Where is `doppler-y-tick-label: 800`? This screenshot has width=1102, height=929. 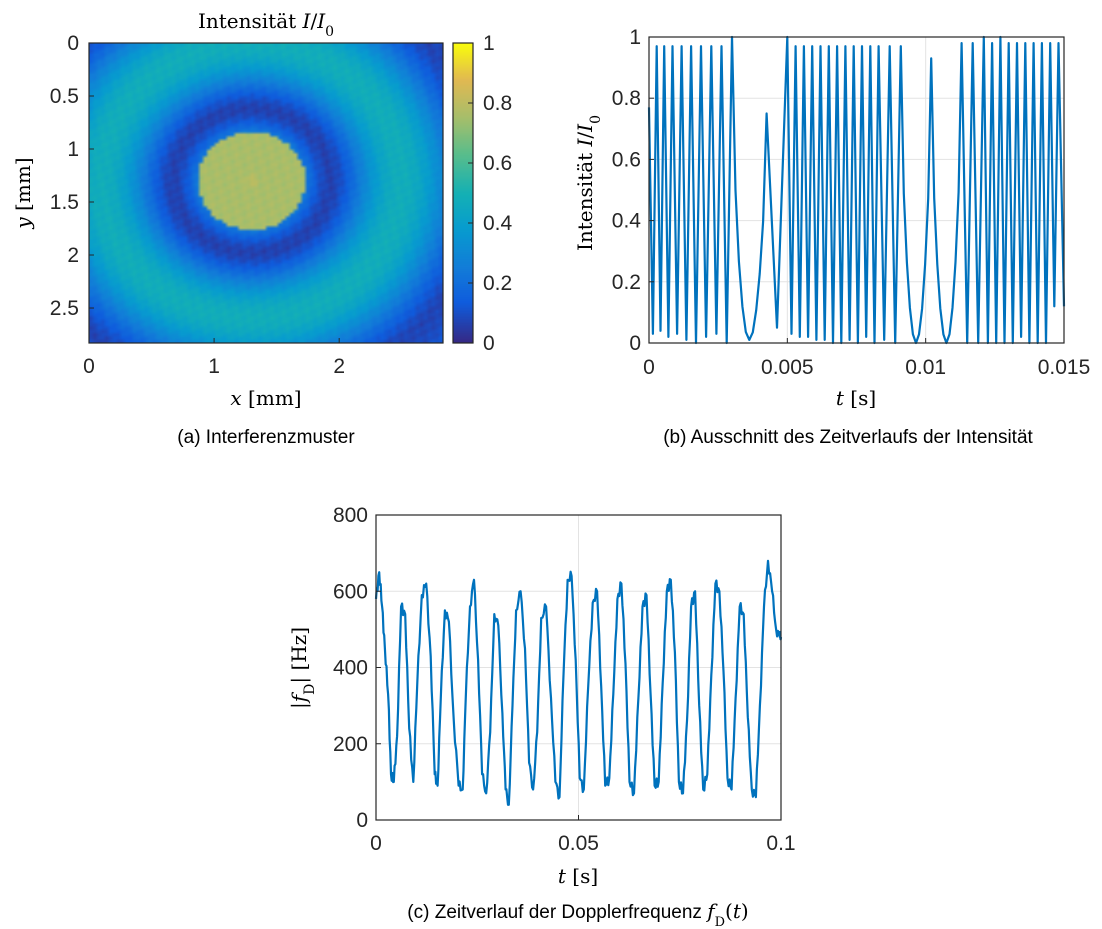 doppler-y-tick-label: 800 is located at coordinates (350, 515).